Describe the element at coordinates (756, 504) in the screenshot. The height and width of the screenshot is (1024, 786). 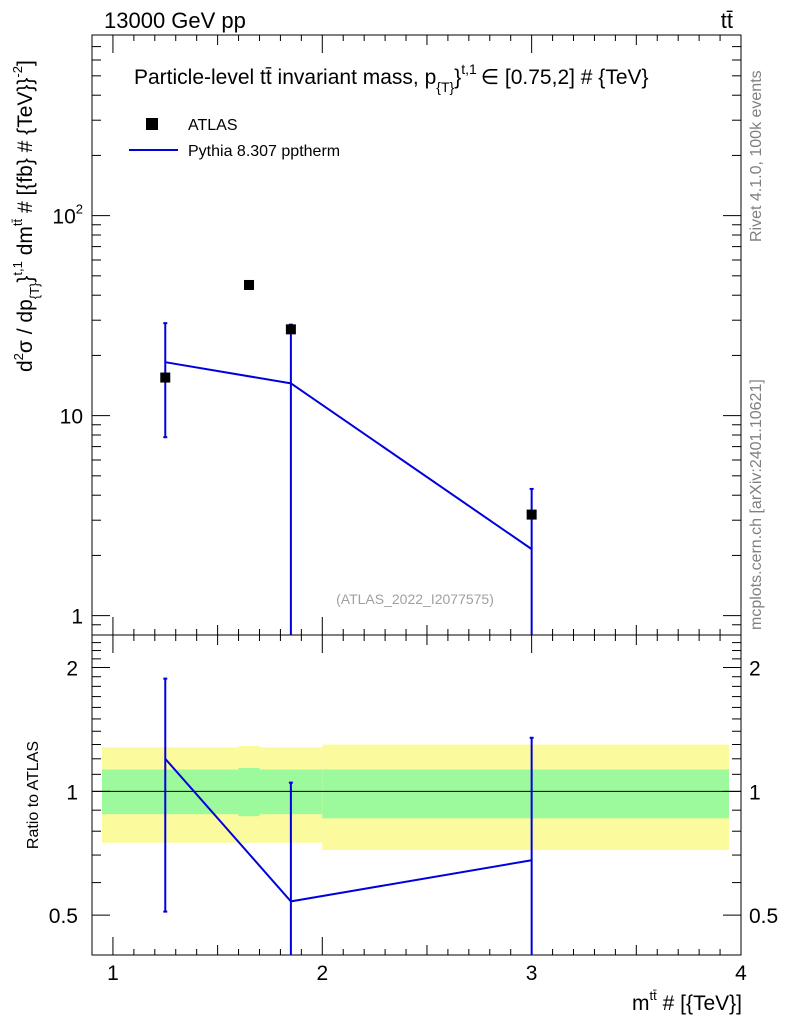
I see `source-label: mcplots.cern.ch [arXiv:2401.10621]` at that location.